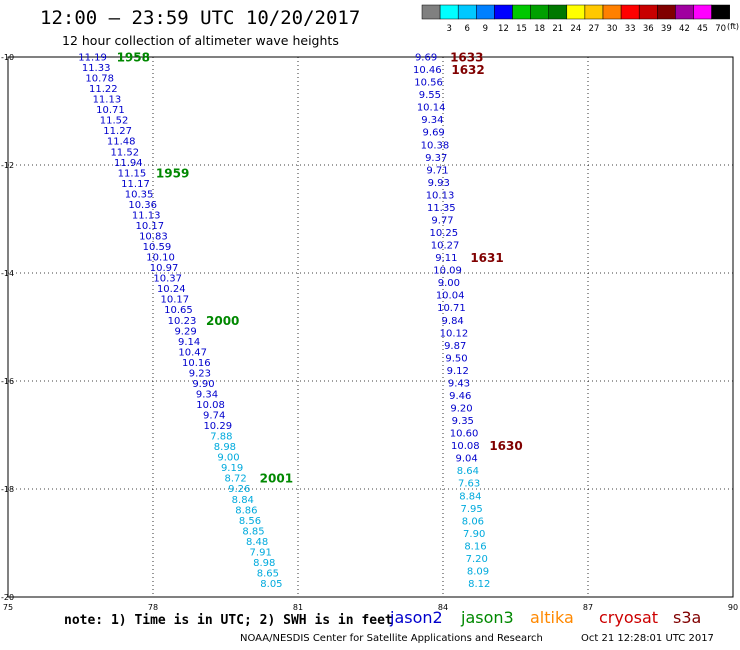 The image size is (740, 650). What do you see at coordinates (539, 29) in the screenshot?
I see `color-bin-label: 18` at bounding box center [539, 29].